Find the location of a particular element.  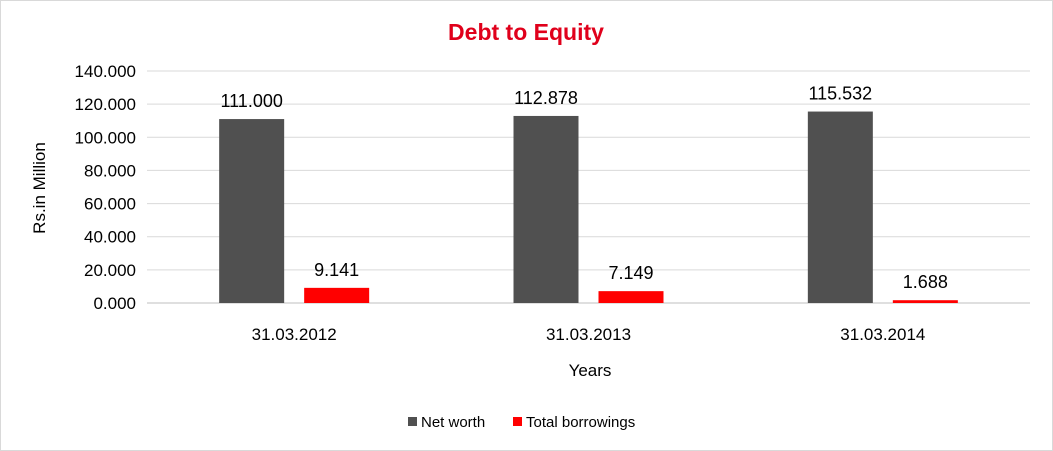

x-tick-label: 31.03.2012 is located at coordinates (294, 334).